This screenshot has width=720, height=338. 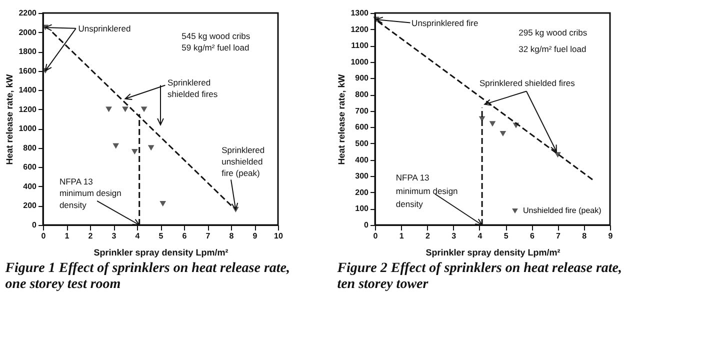 I want to click on annotation: unshielded, so click(x=242, y=161).